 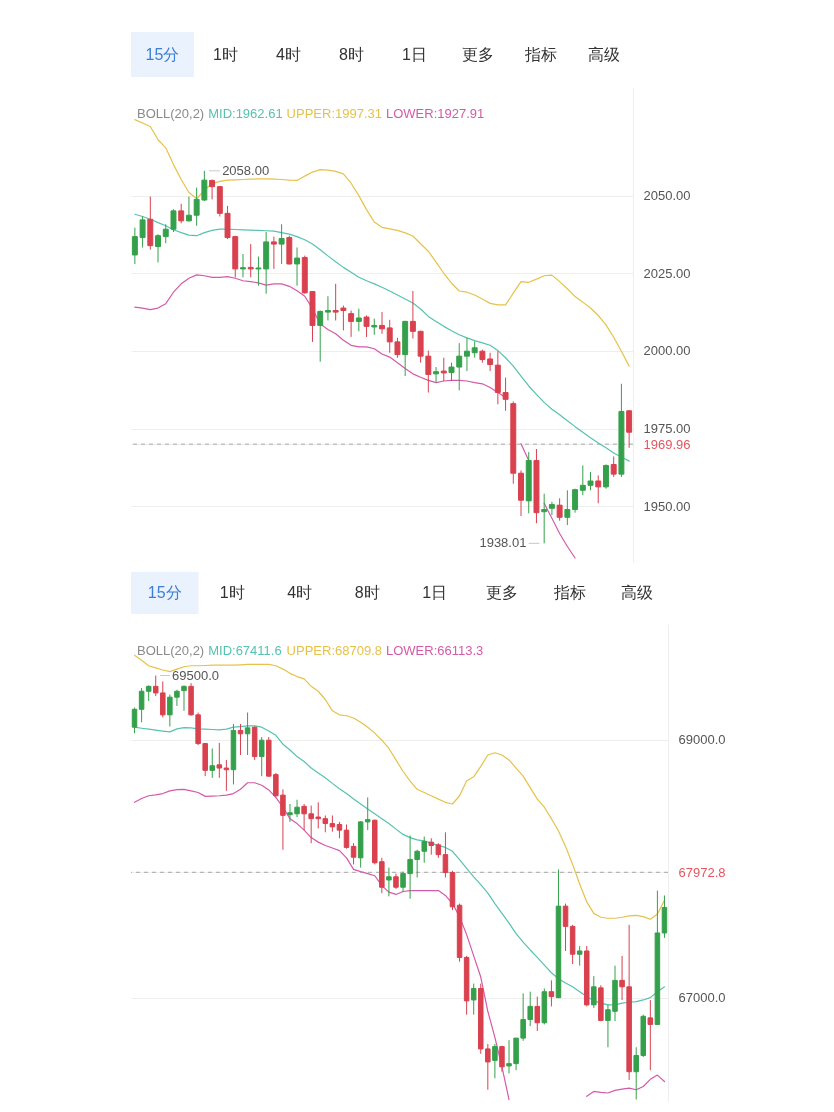 I want to click on y-tick-label: 1969.96, so click(x=667, y=444).